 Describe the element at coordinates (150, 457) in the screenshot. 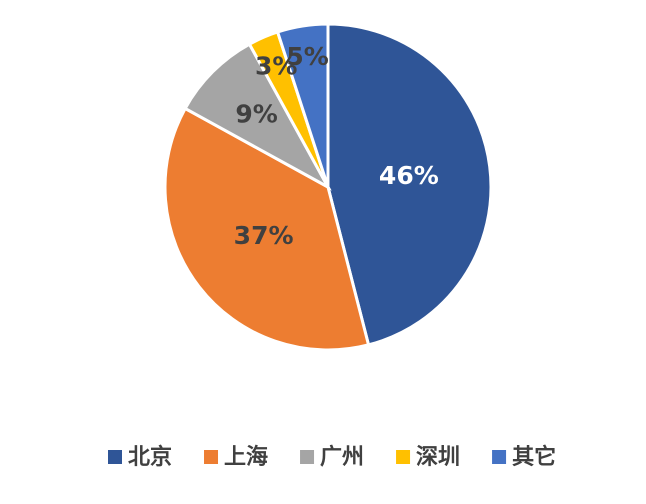

I see `legend-label: 北京` at that location.